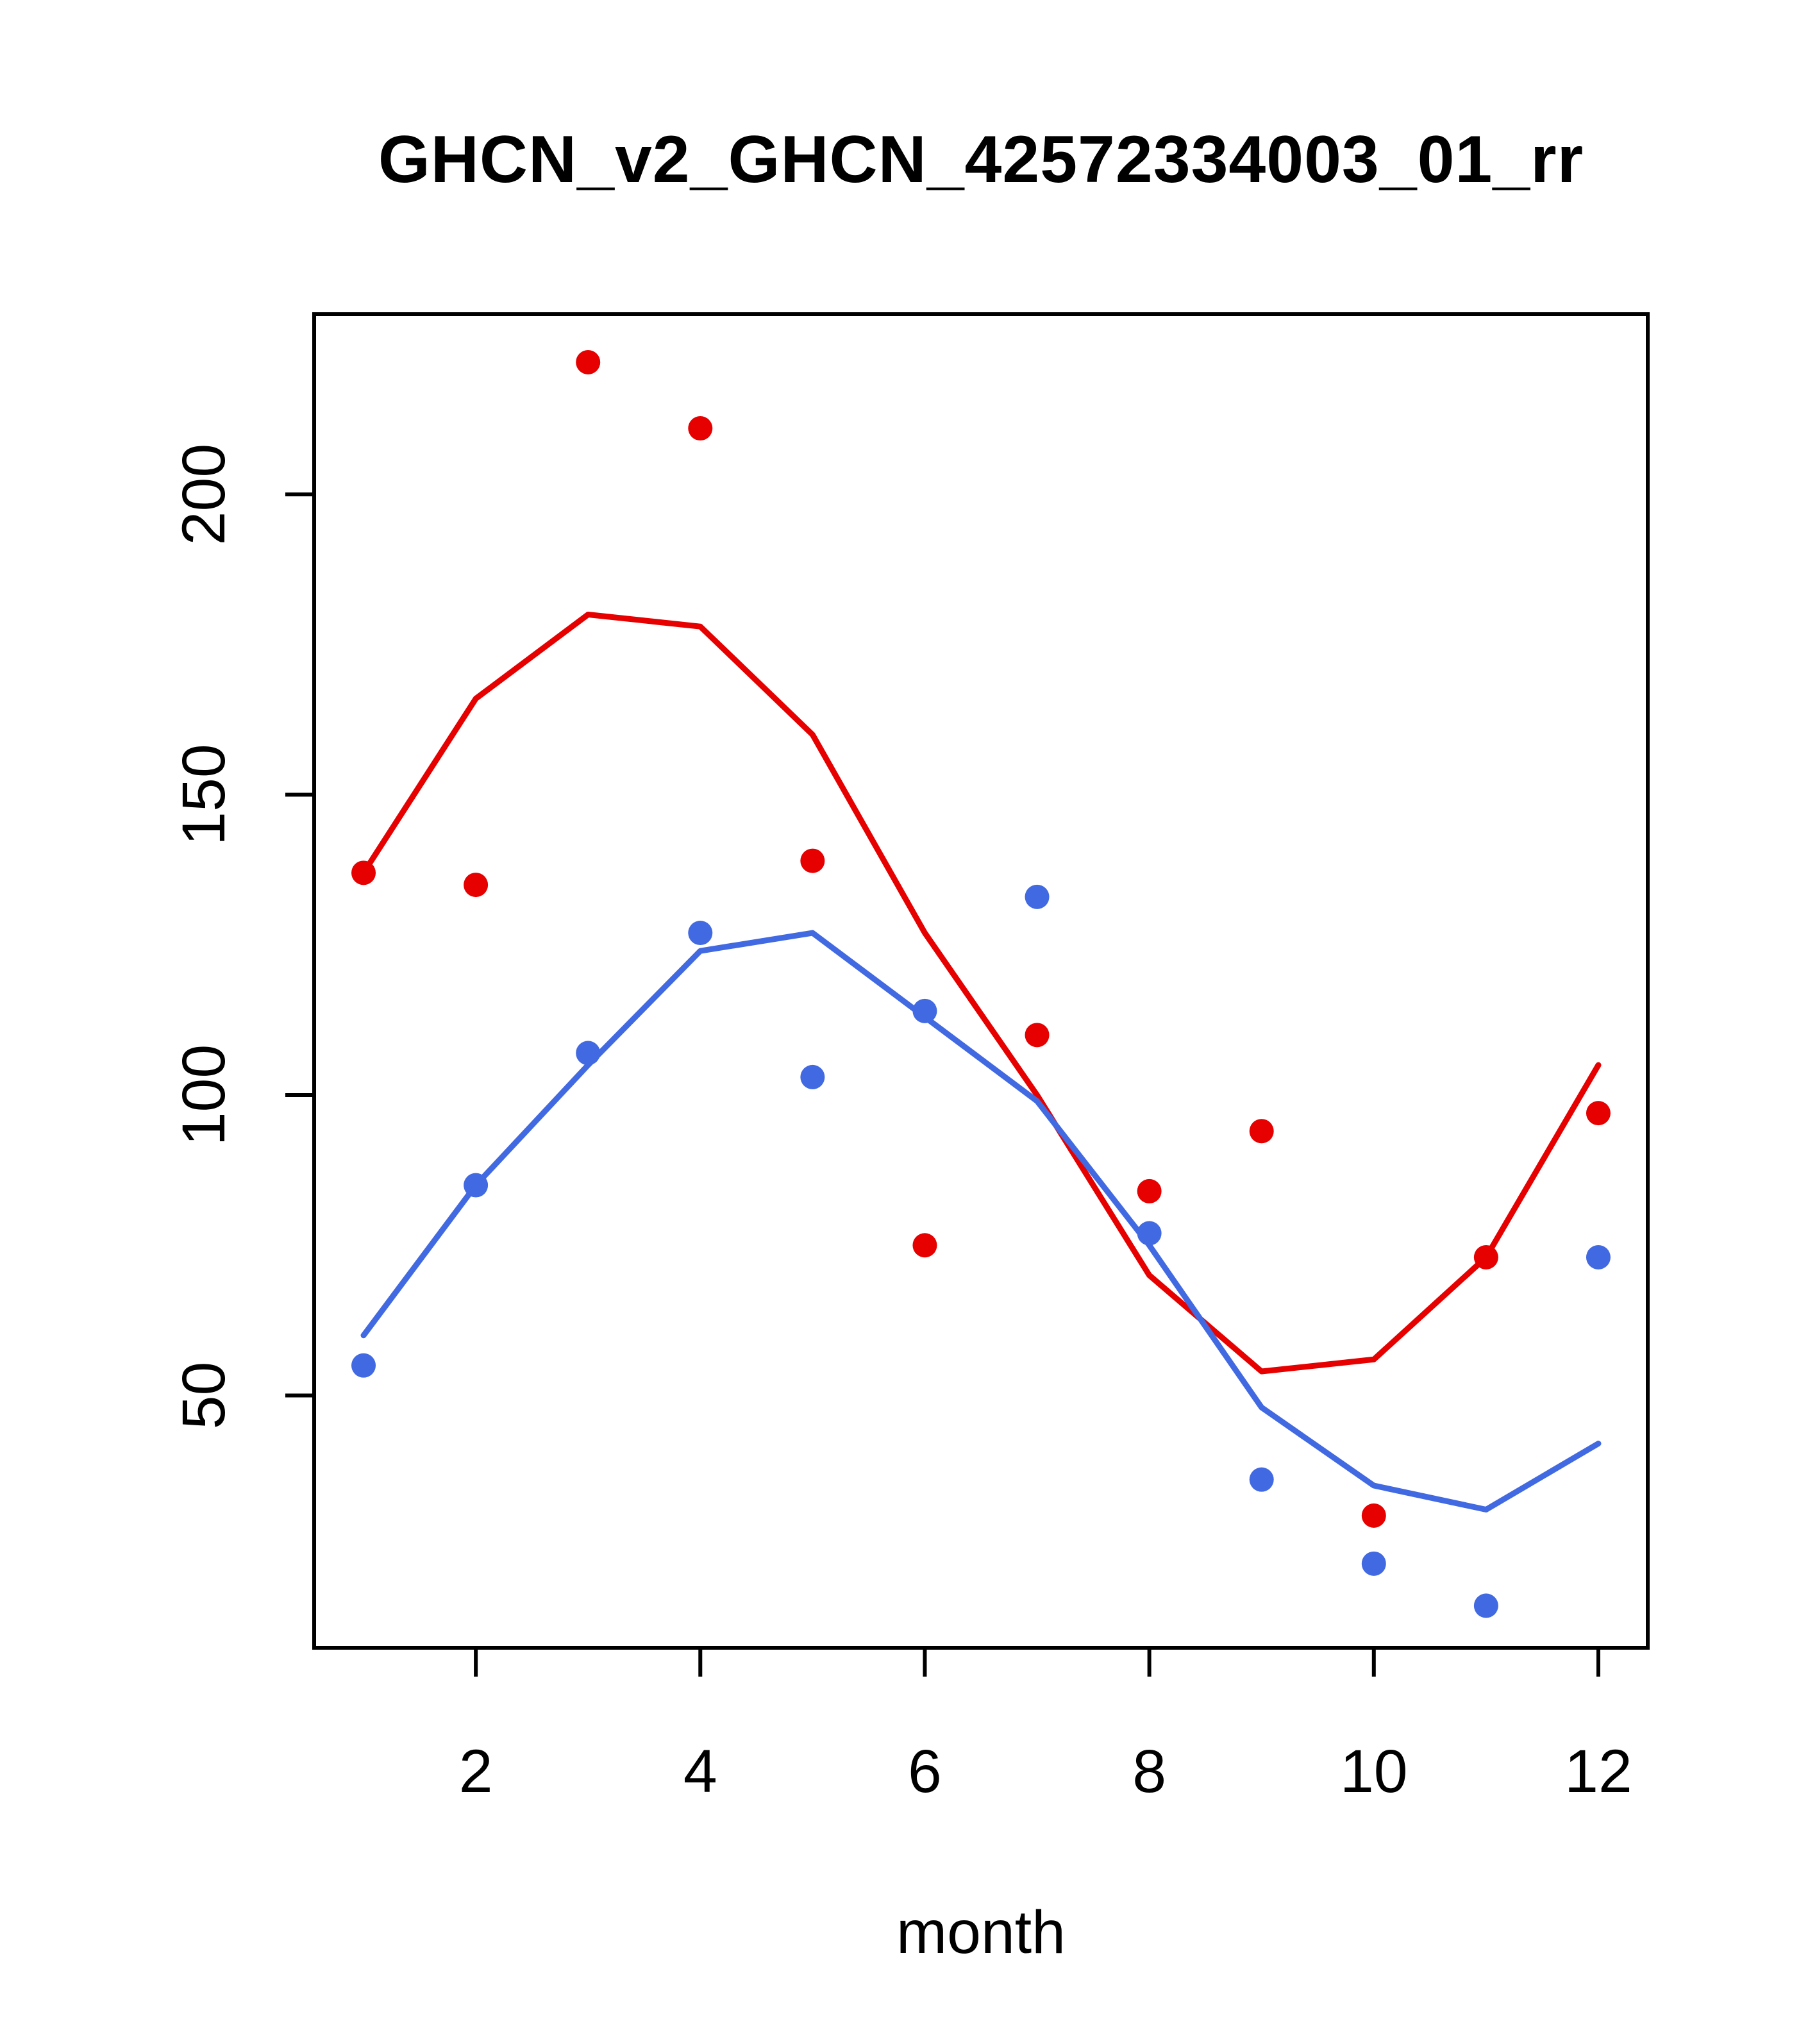 This screenshot has height=2044, width=1817. I want to click on x-tick-label: 2, so click(476, 1772).